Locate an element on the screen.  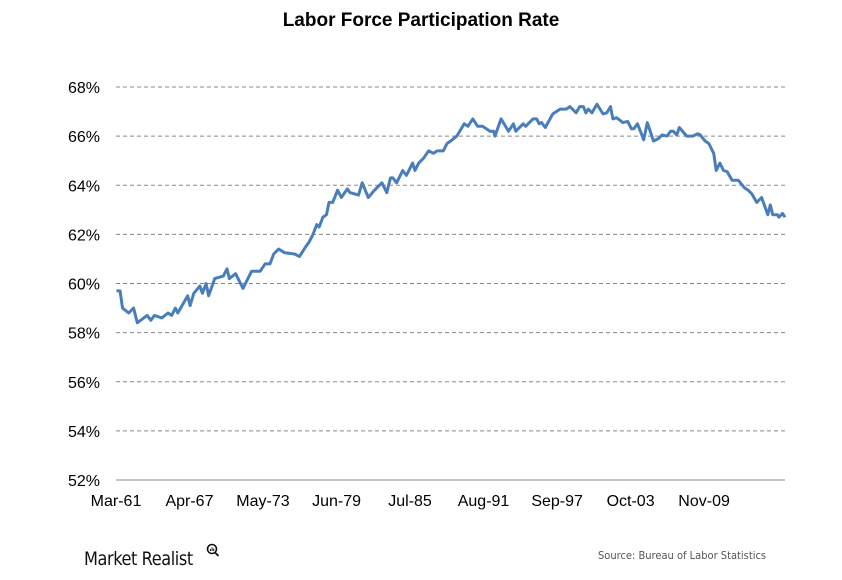
y-tick-label: 52% is located at coordinates (84, 481).